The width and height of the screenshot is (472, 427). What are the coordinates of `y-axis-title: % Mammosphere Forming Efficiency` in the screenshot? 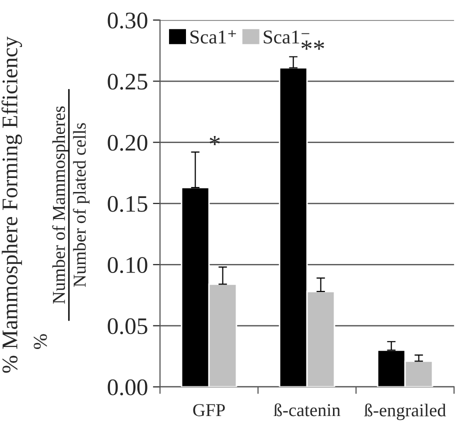 It's located at (12, 204).